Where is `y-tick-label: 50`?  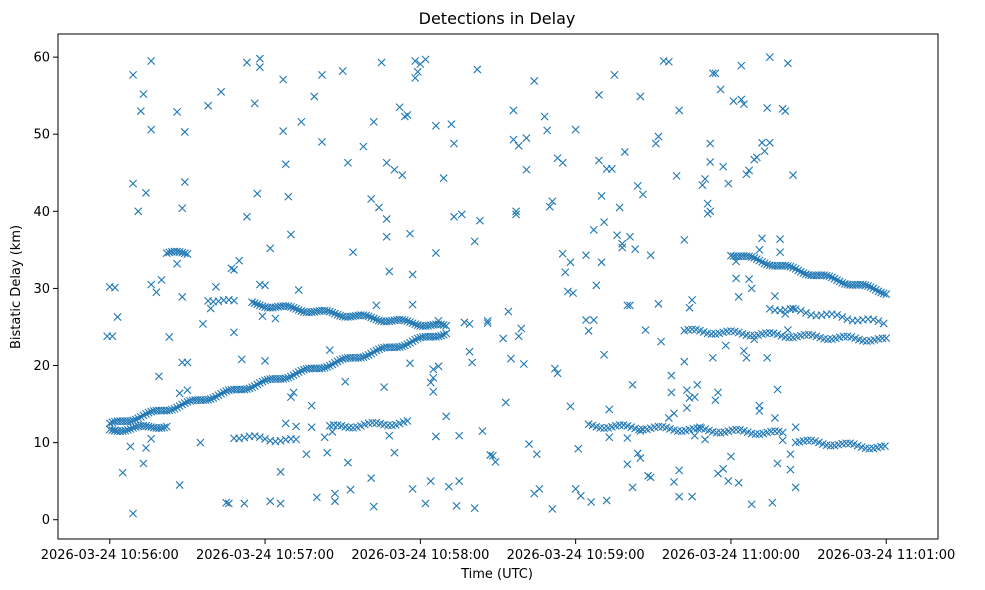 y-tick-label: 50 is located at coordinates (41, 135).